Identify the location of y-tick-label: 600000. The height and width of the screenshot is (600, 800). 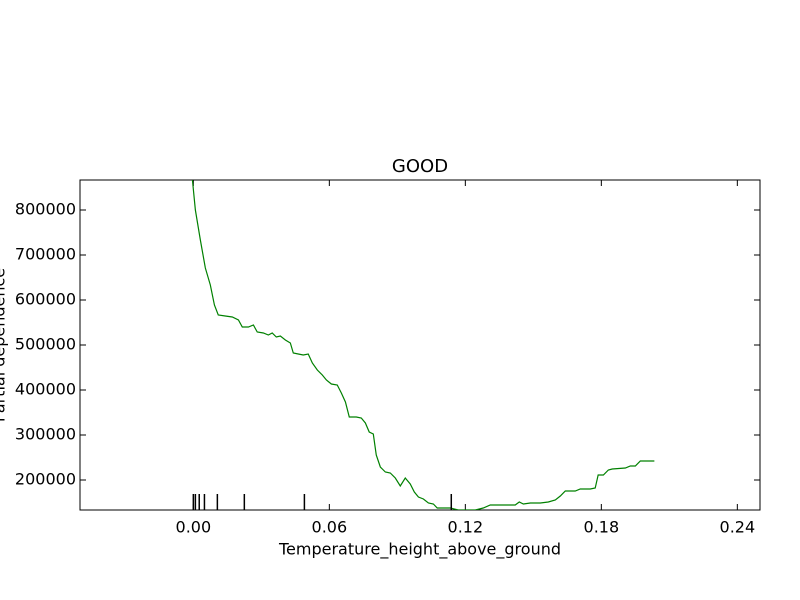
(45, 299).